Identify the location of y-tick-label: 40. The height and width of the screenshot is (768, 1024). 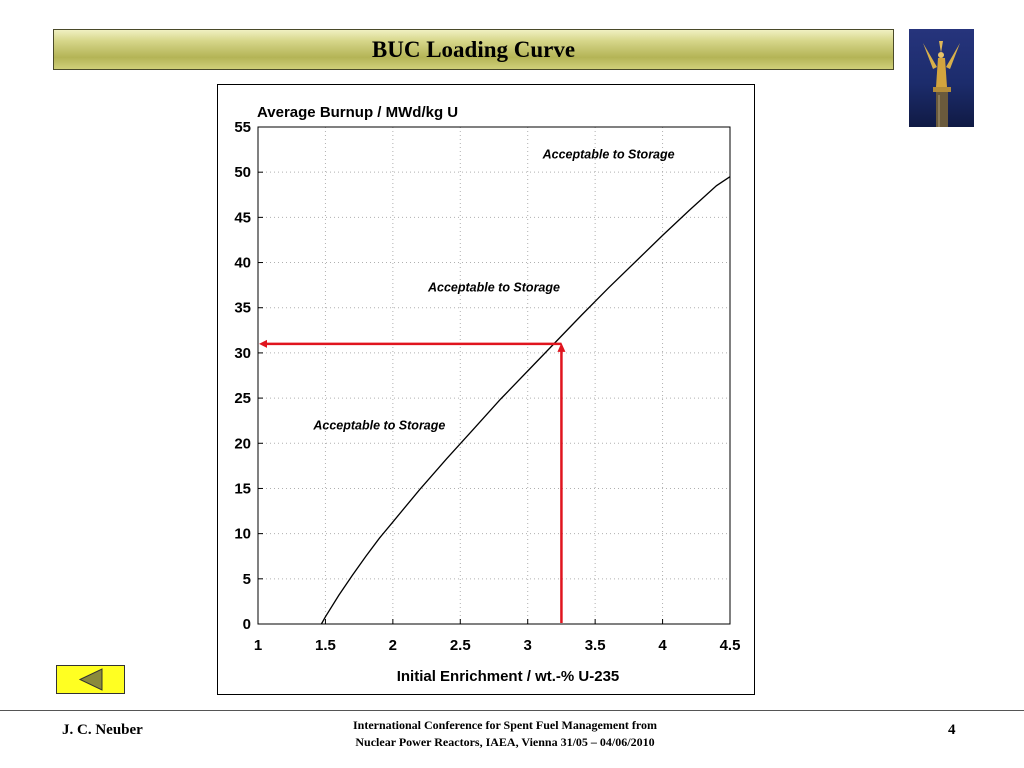
(242, 263).